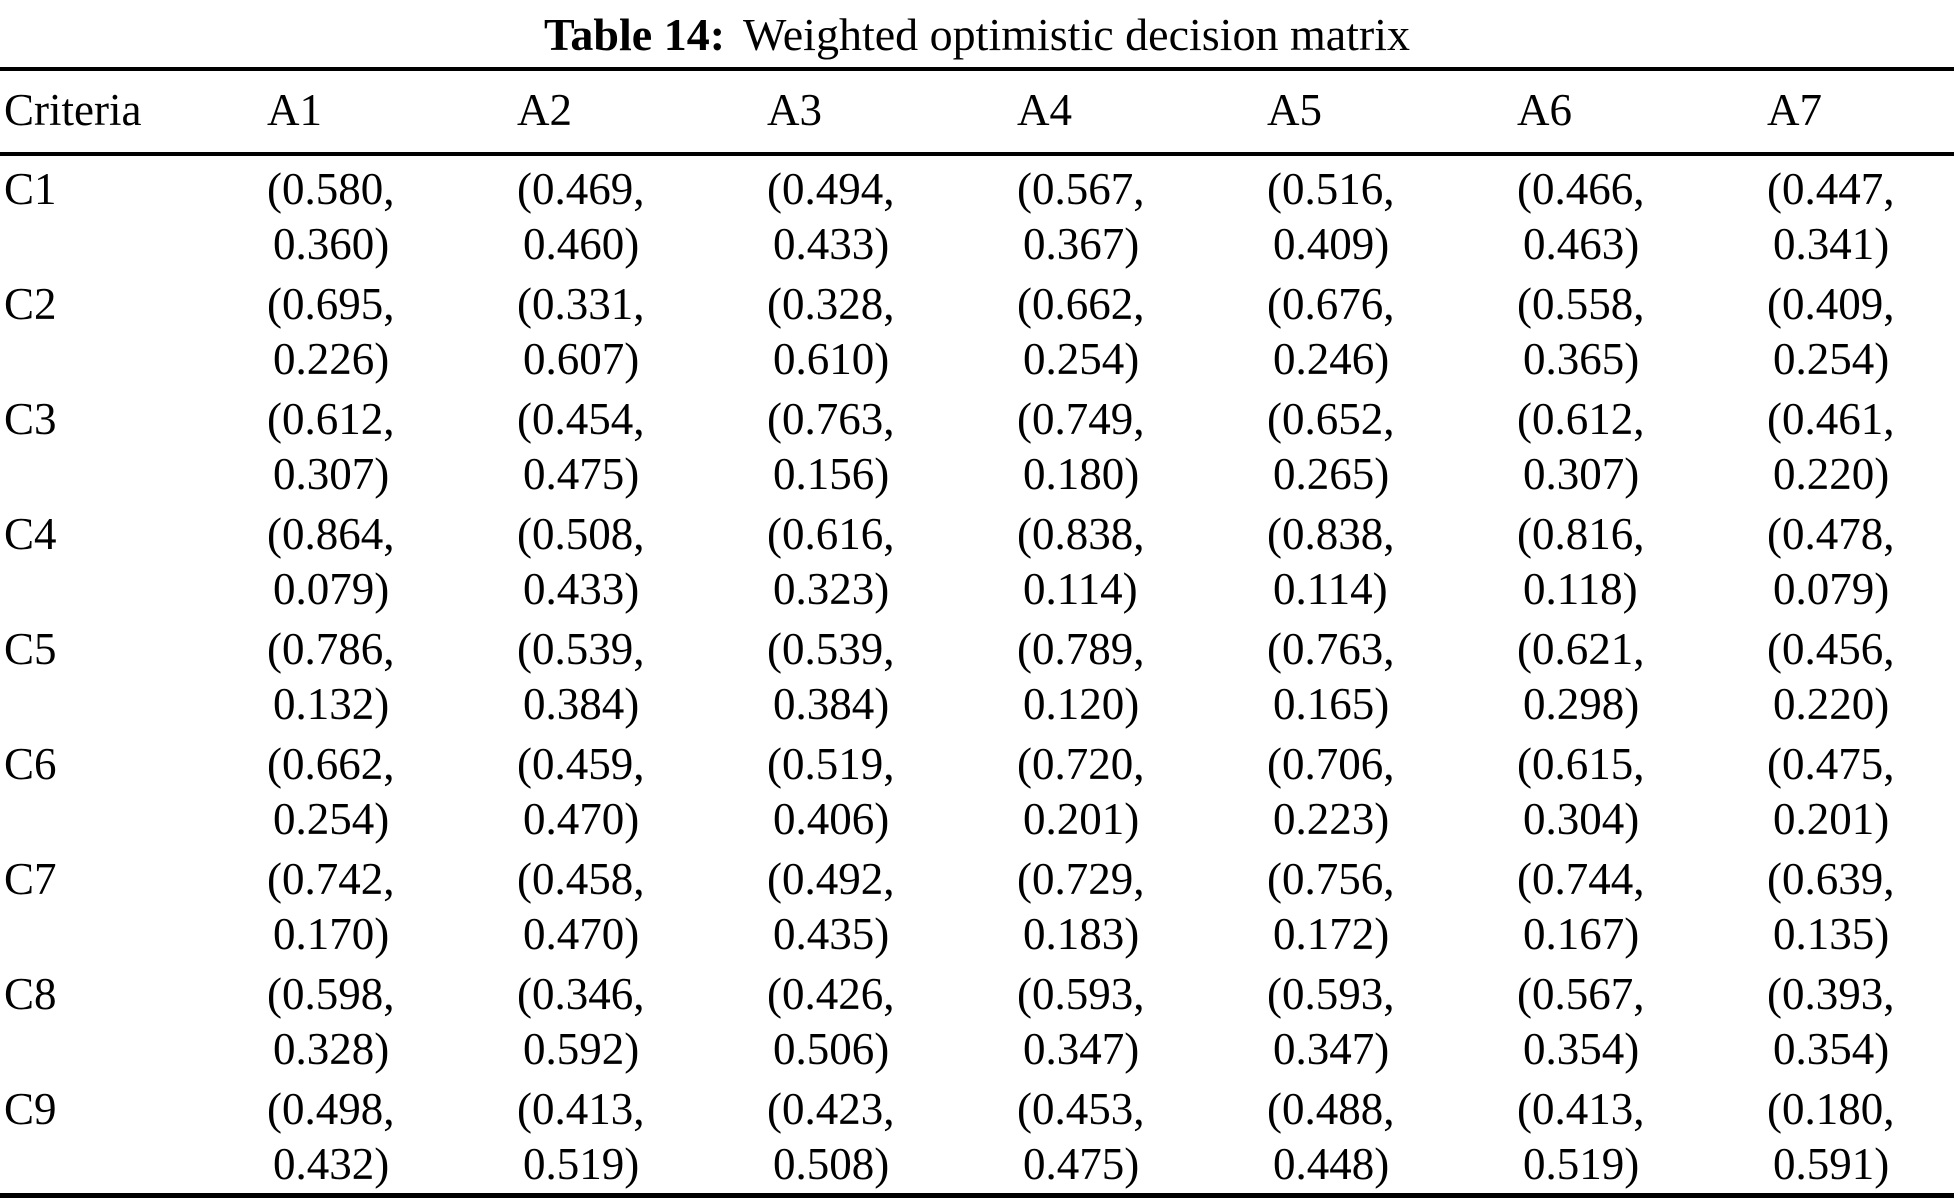  Describe the element at coordinates (1081, 244) in the screenshot. I see `cell-nonmembership-value: 0.367)` at that location.